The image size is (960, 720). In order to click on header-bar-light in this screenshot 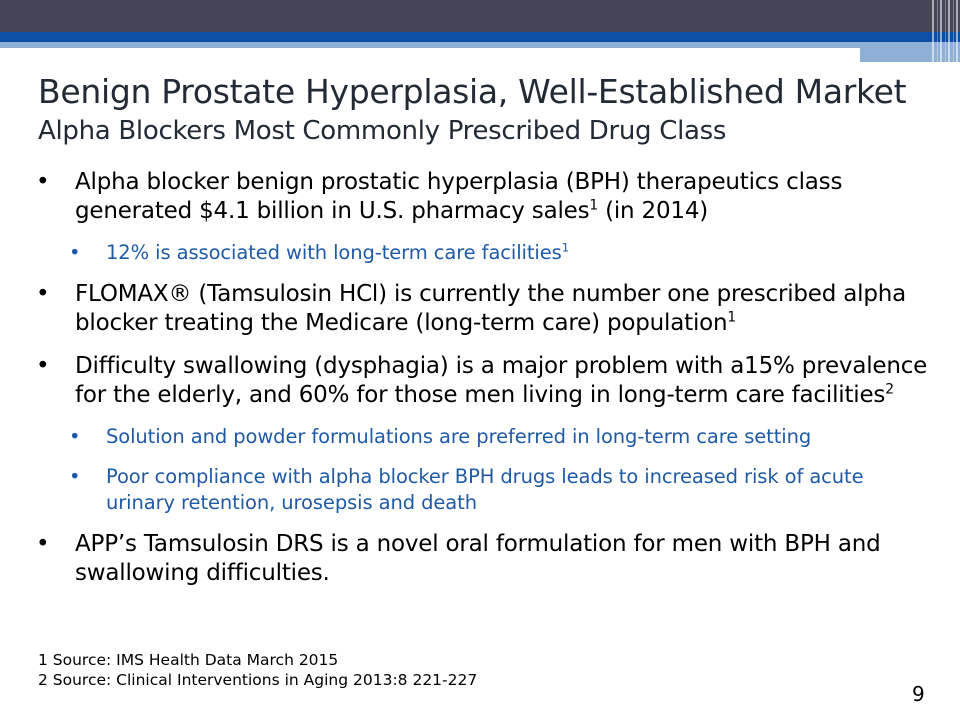, I will do `click(480, 45)`.